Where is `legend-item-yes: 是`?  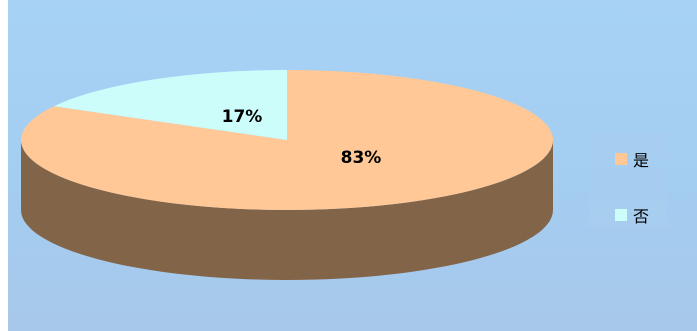 legend-item-yes: 是 is located at coordinates (632, 159).